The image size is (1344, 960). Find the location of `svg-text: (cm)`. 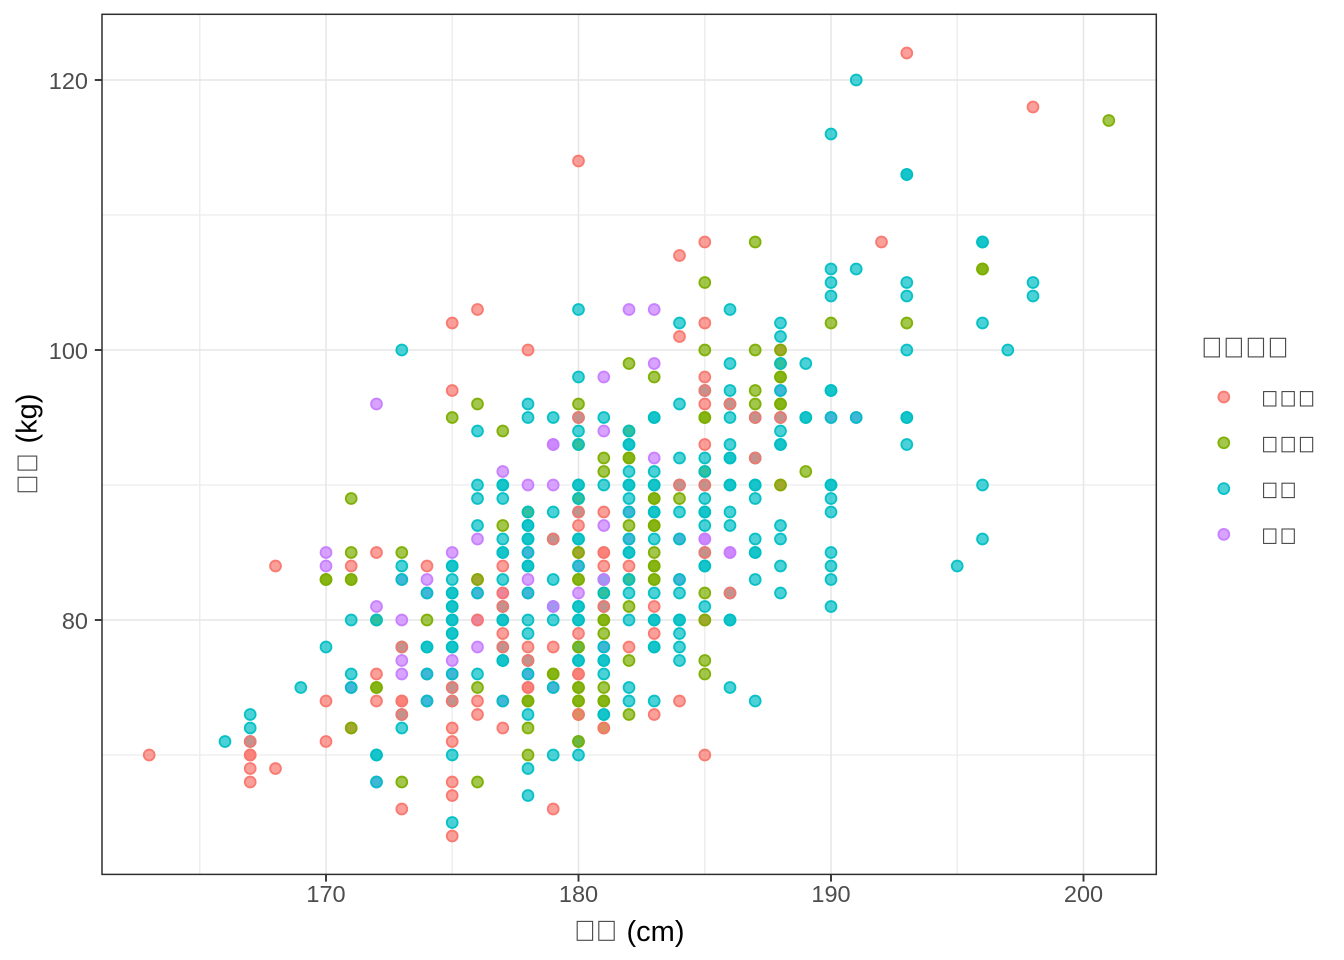

svg-text: (cm) is located at coordinates (656, 932).